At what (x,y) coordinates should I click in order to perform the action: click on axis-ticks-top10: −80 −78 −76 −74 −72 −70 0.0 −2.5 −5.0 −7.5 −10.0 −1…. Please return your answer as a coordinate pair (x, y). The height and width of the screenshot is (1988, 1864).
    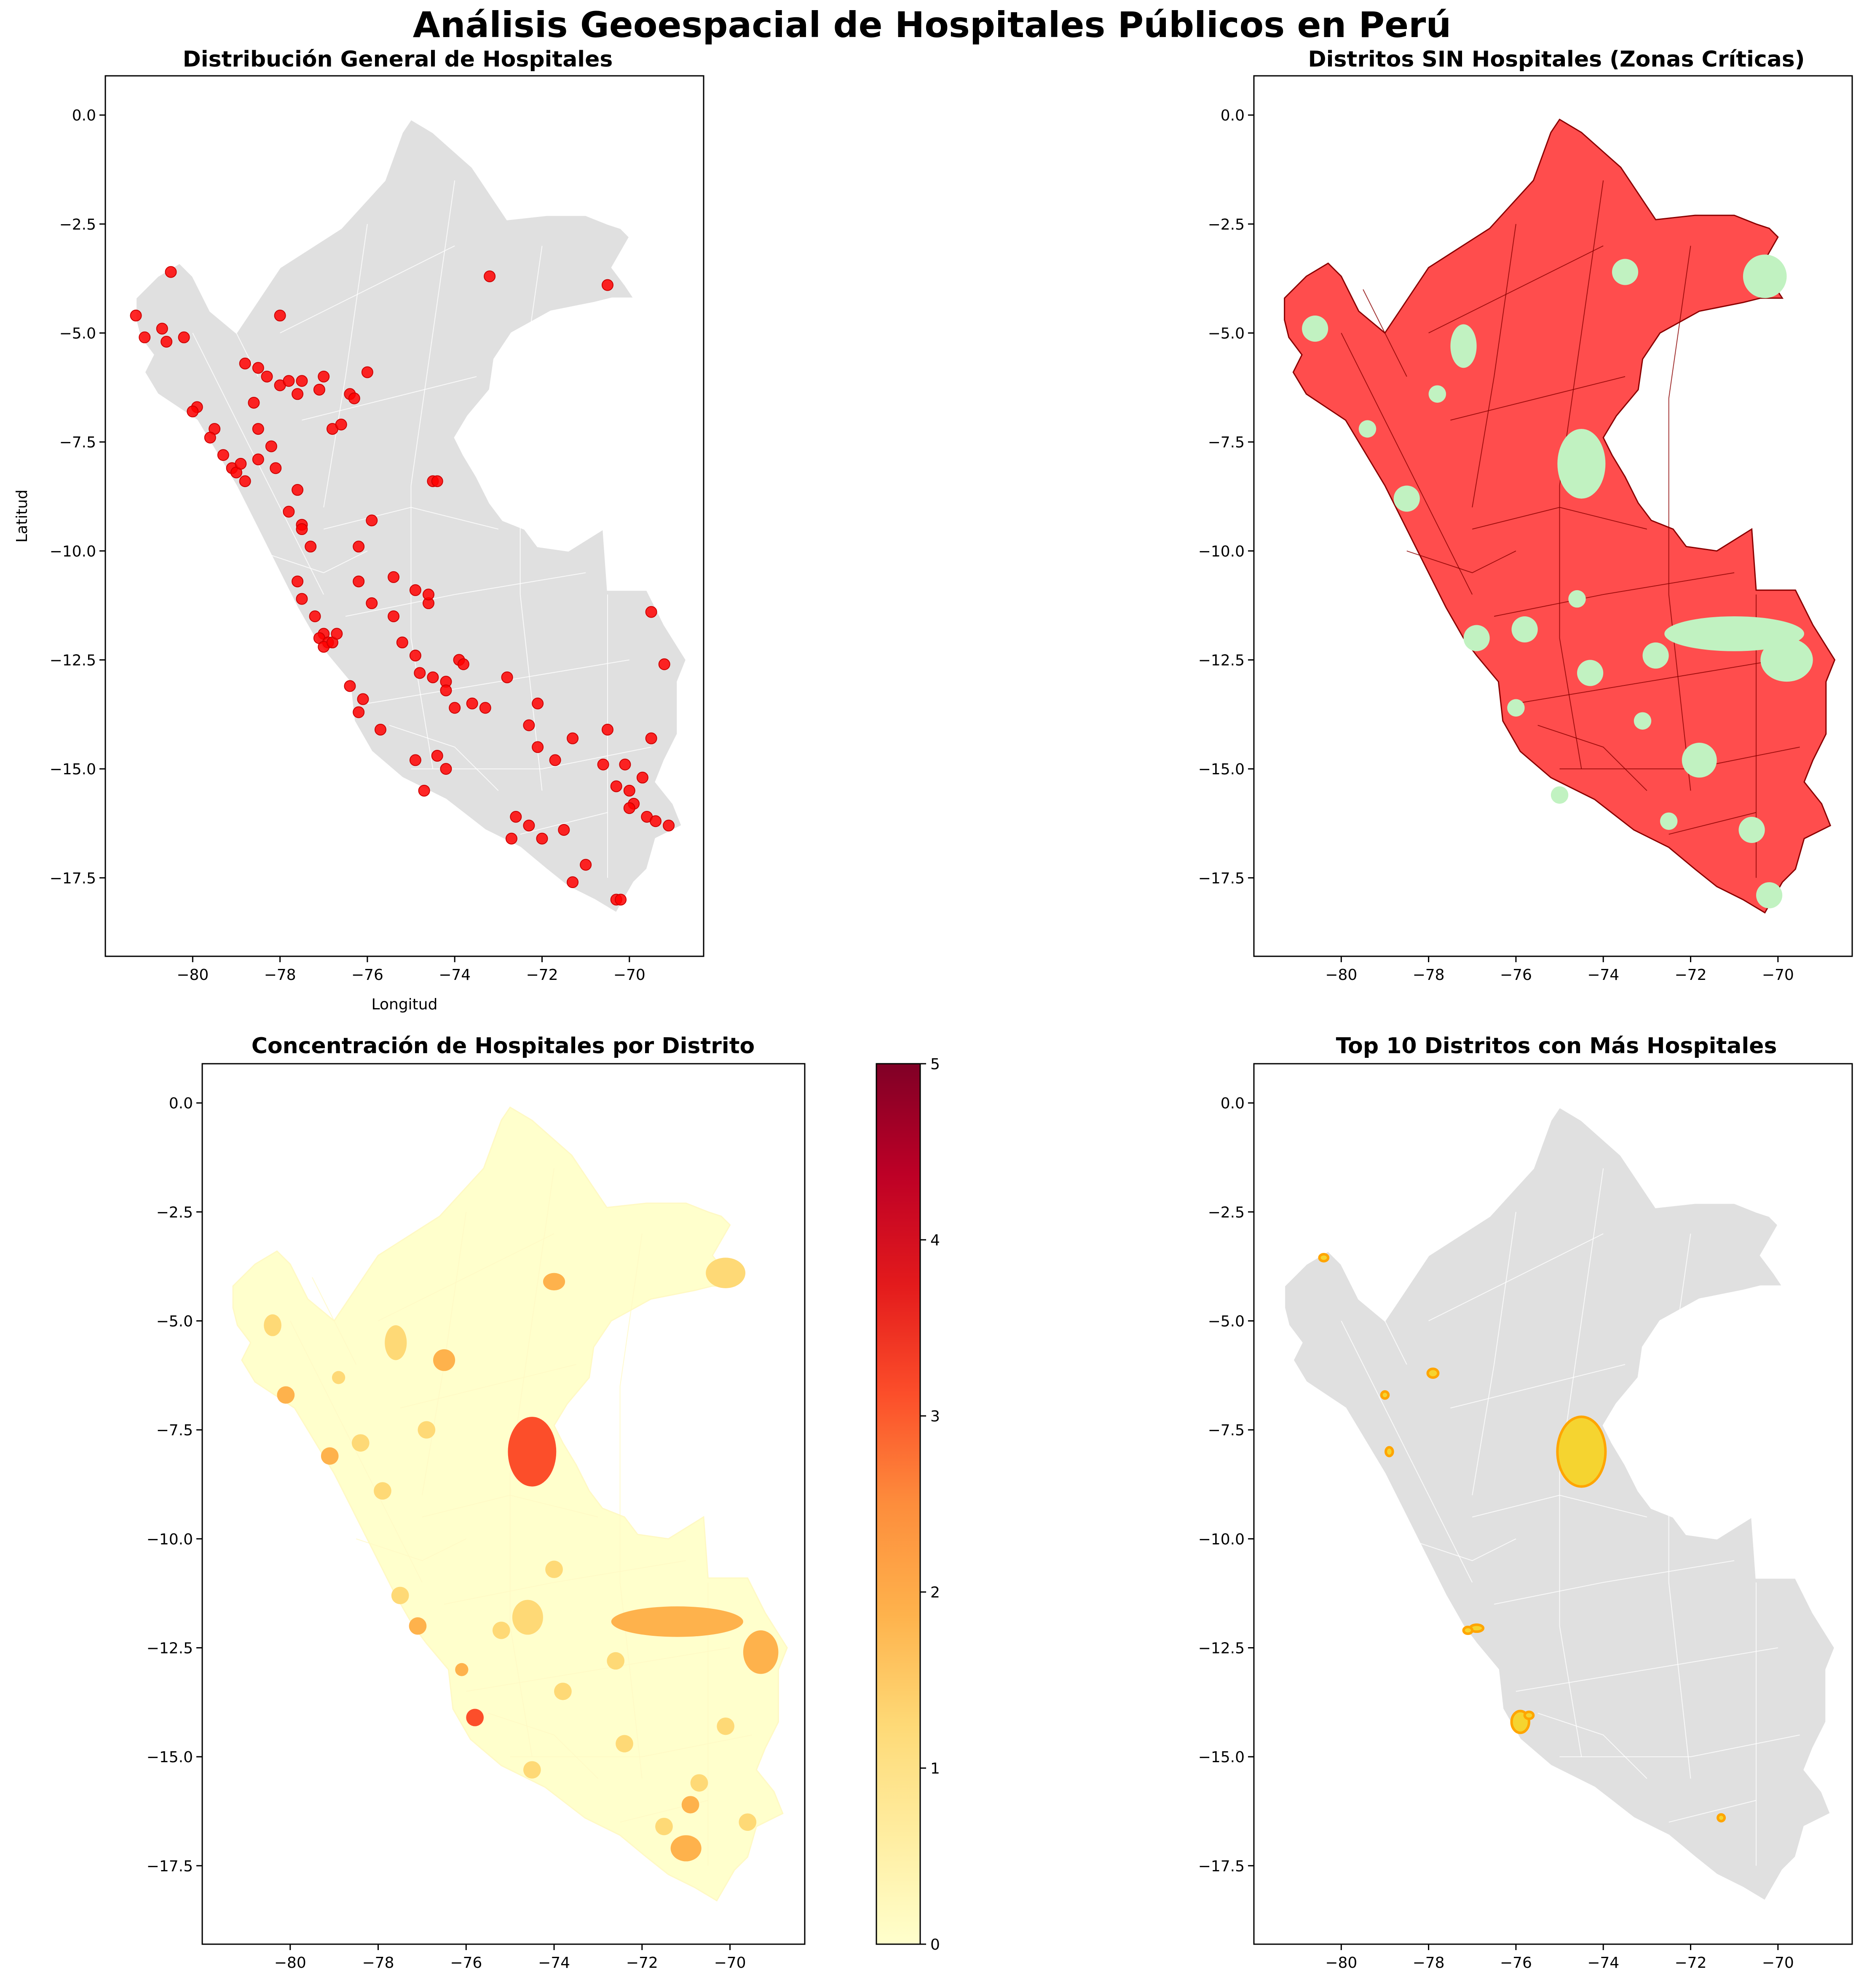
    Looking at the image, I should click on (1496, 1533).